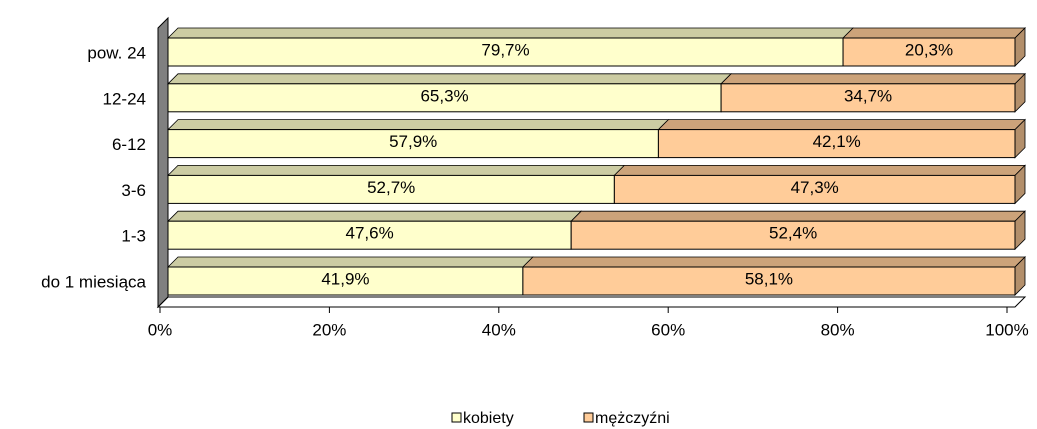  I want to click on data-label: 79,7%, so click(505, 49).